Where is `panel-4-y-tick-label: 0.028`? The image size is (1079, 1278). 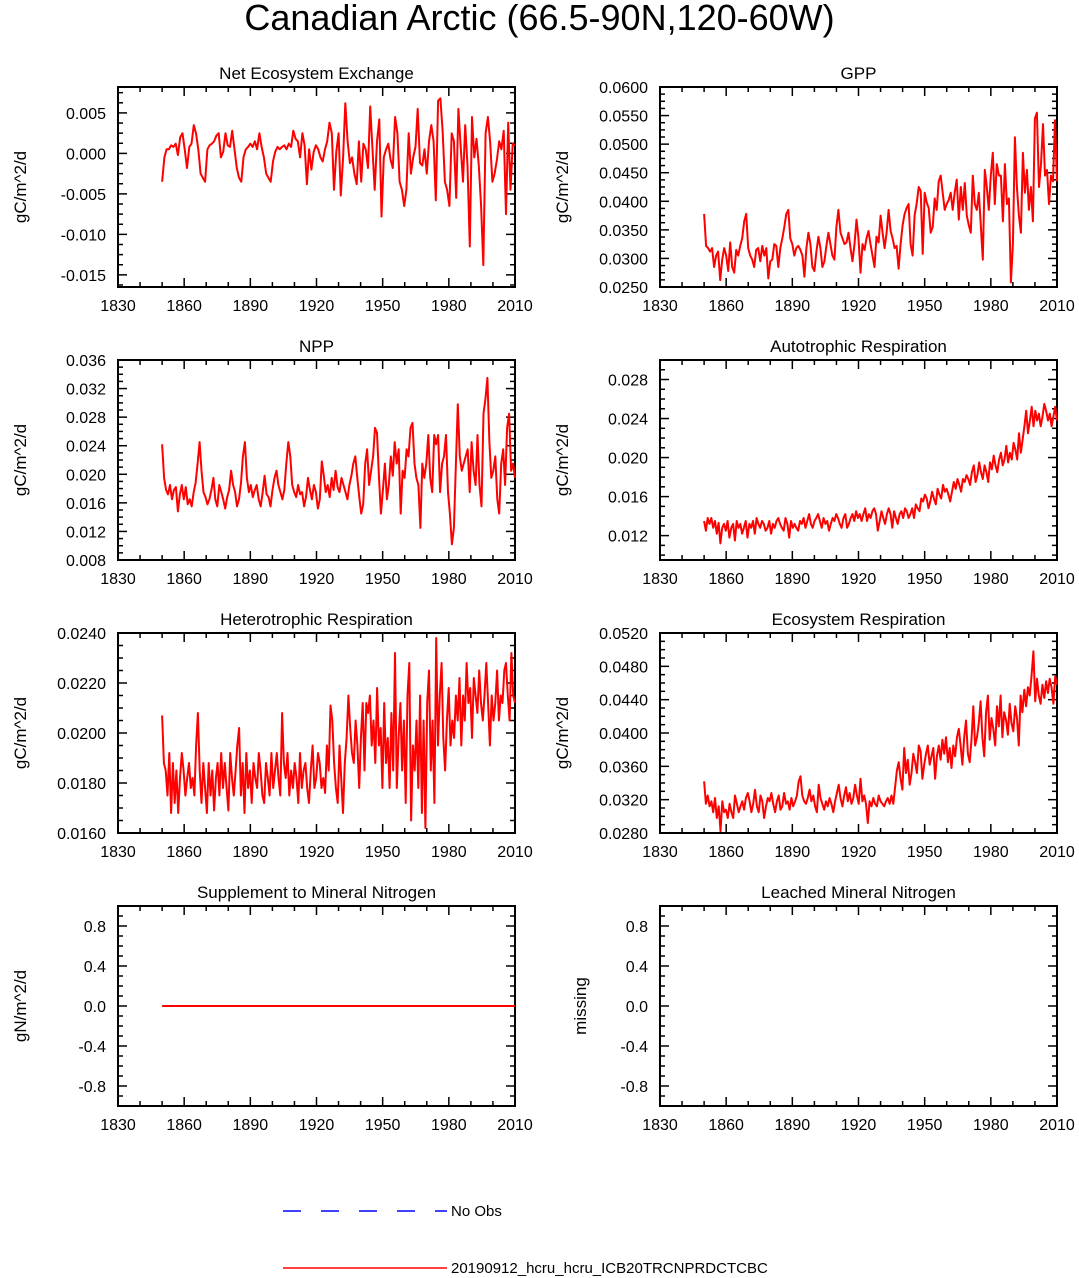
panel-4-y-tick-label: 0.028 is located at coordinates (628, 381).